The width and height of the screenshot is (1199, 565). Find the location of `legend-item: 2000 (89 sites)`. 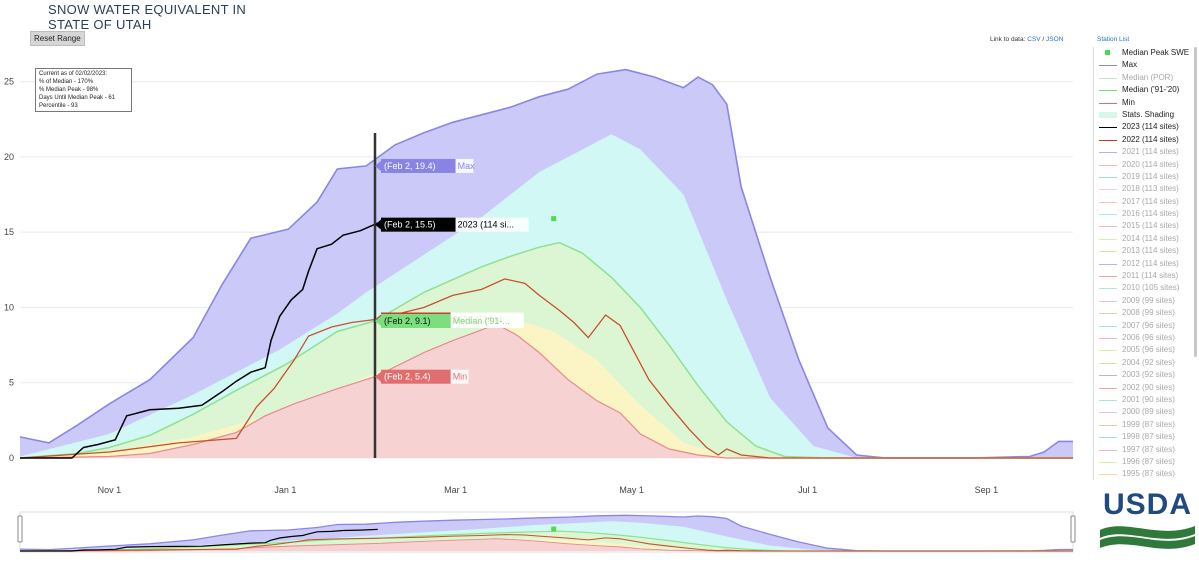

legend-item: 2000 (89 sites) is located at coordinates (1145, 412).